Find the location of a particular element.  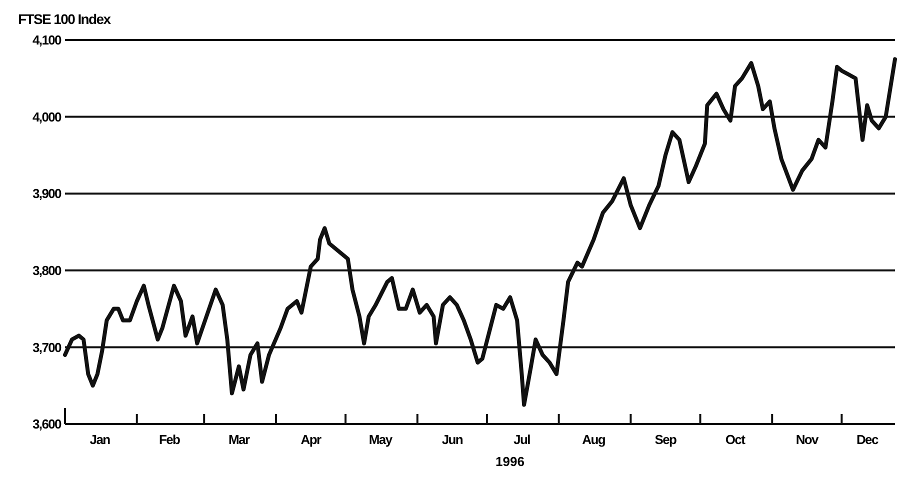

x-tick-label: Feb is located at coordinates (169, 439).